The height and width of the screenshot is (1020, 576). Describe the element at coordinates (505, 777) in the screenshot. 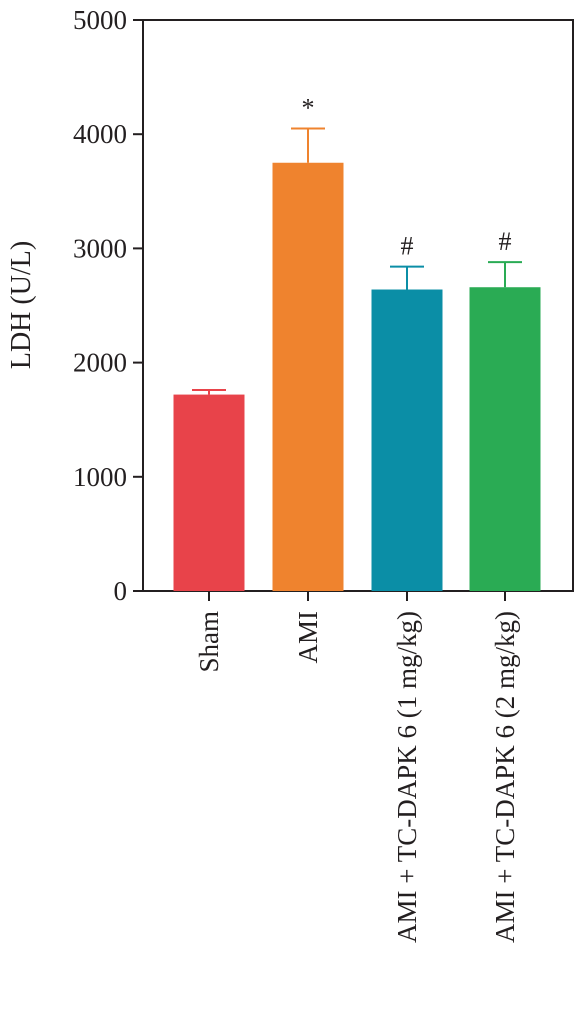

I see `x-category-label: AMI + TC-DAPK 6 (2 mg/kg)` at that location.